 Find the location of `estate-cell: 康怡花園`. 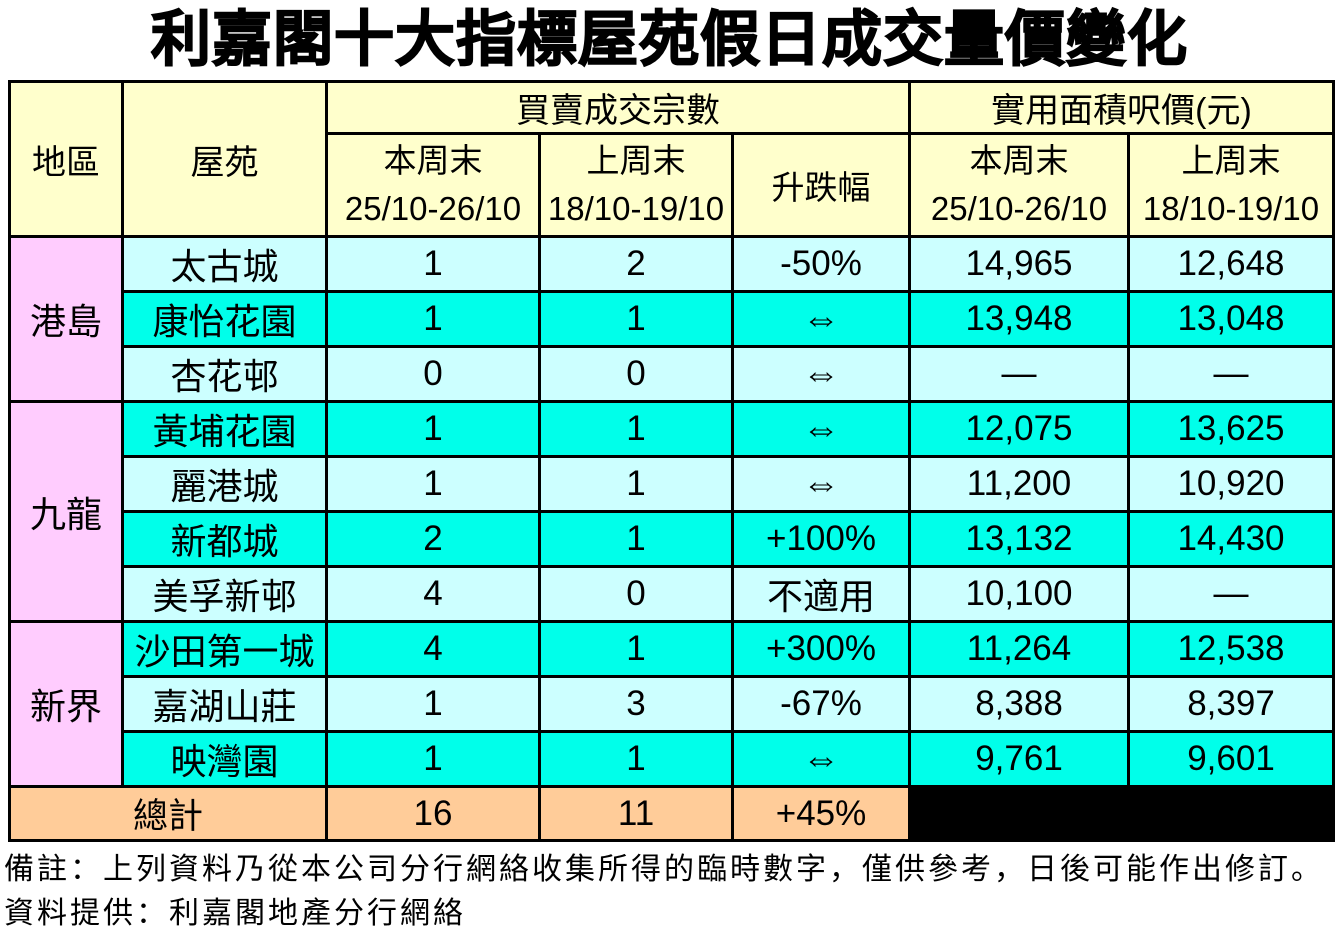

estate-cell: 康怡花園 is located at coordinates (224, 319).